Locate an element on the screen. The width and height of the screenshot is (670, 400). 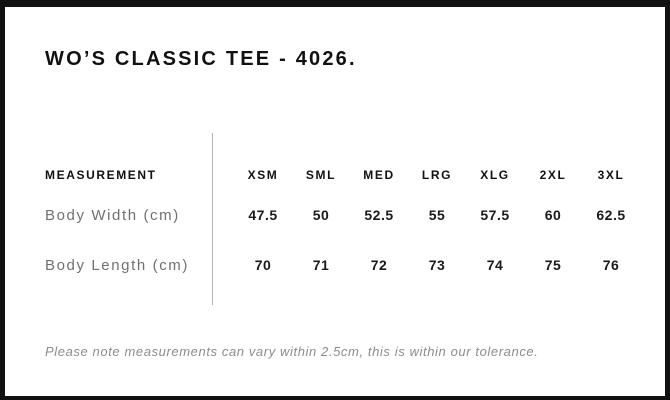
table-cell: 74 is located at coordinates (495, 265).